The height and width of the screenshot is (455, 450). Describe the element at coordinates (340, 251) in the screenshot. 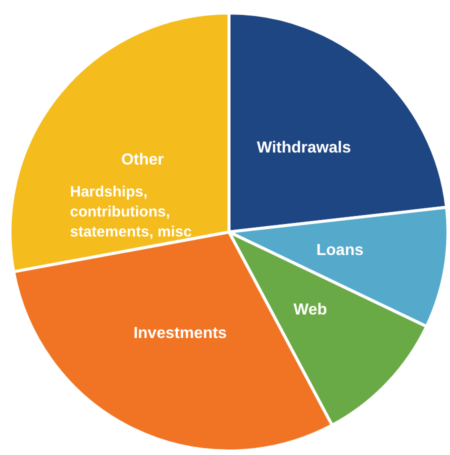

I see `slice-label: Loans` at that location.